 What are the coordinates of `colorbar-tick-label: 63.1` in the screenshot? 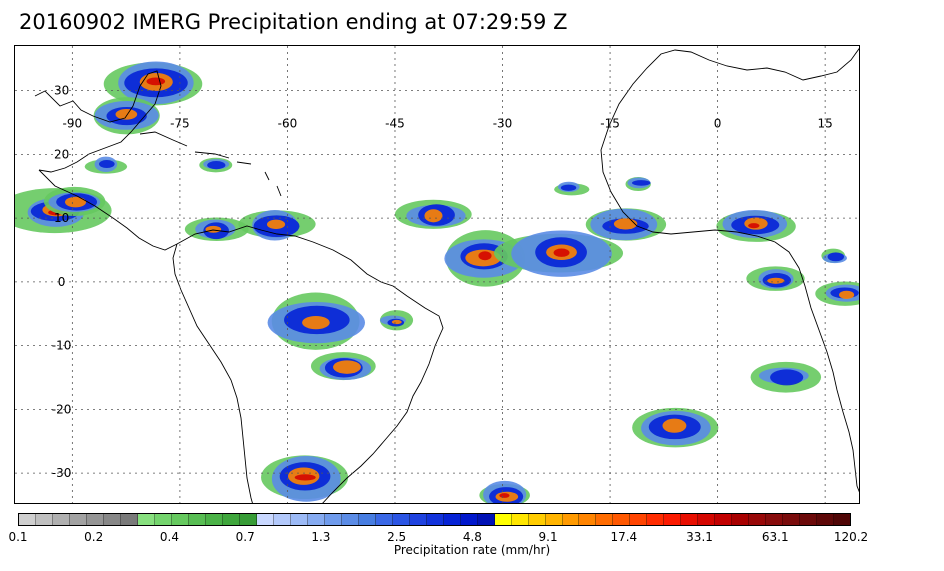 It's located at (775, 537).